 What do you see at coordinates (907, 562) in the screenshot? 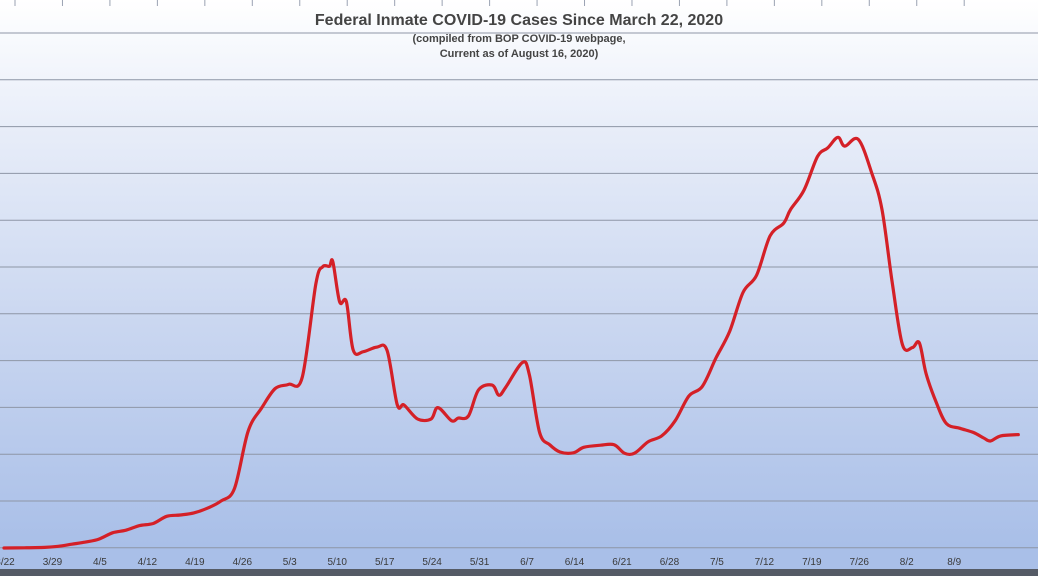
I see `x-tick-label: 8/2` at bounding box center [907, 562].